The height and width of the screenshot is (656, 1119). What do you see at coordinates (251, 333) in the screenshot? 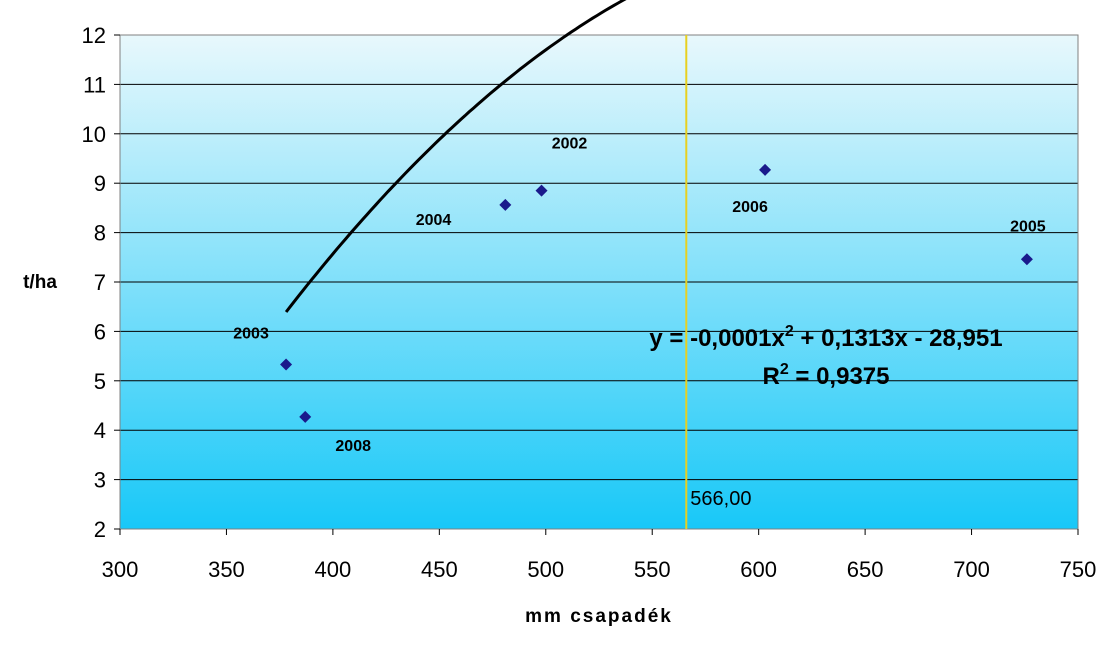
I see `point-label-2003: 2003` at bounding box center [251, 333].